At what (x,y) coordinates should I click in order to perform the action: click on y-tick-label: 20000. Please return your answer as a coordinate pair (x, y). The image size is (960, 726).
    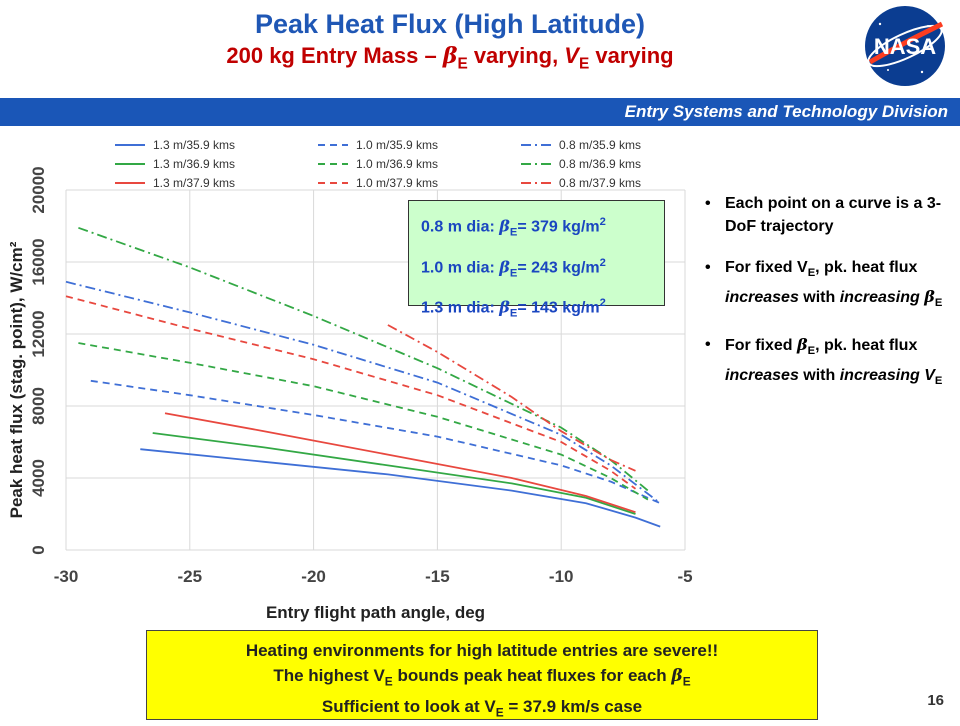
    Looking at the image, I should click on (38, 189).